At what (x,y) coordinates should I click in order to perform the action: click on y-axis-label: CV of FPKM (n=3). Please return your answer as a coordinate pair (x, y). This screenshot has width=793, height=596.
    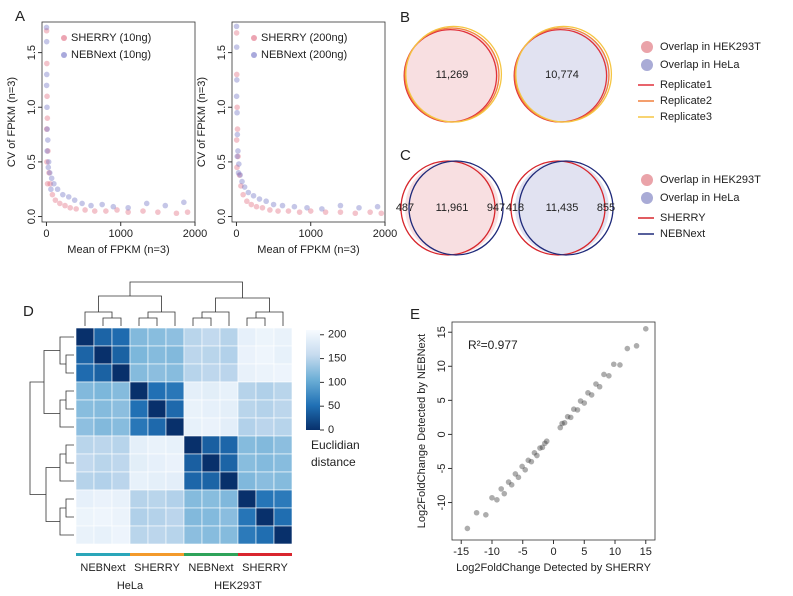
    Looking at the image, I should click on (202, 122).